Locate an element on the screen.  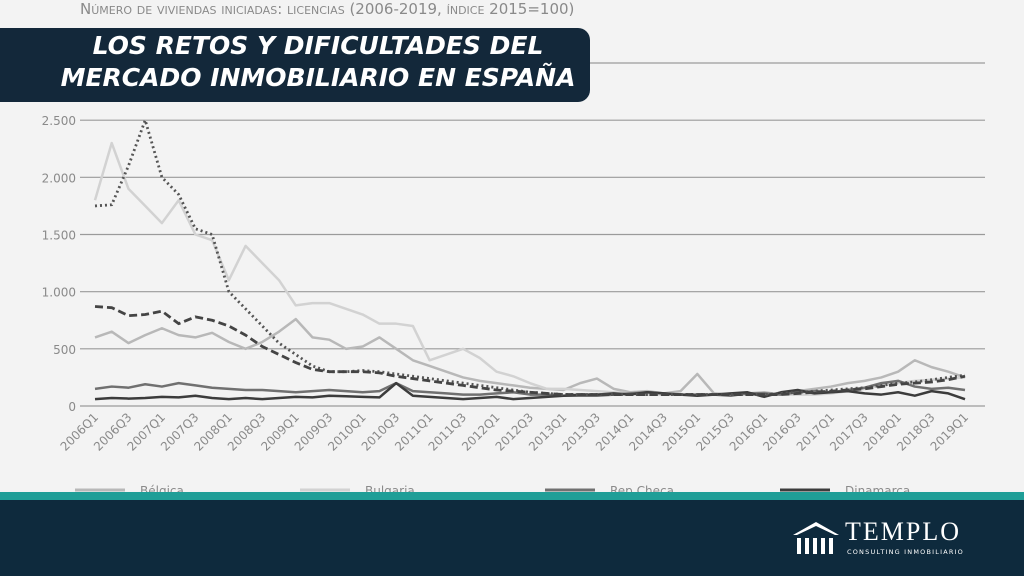
footer-band is located at coordinates (512, 538).